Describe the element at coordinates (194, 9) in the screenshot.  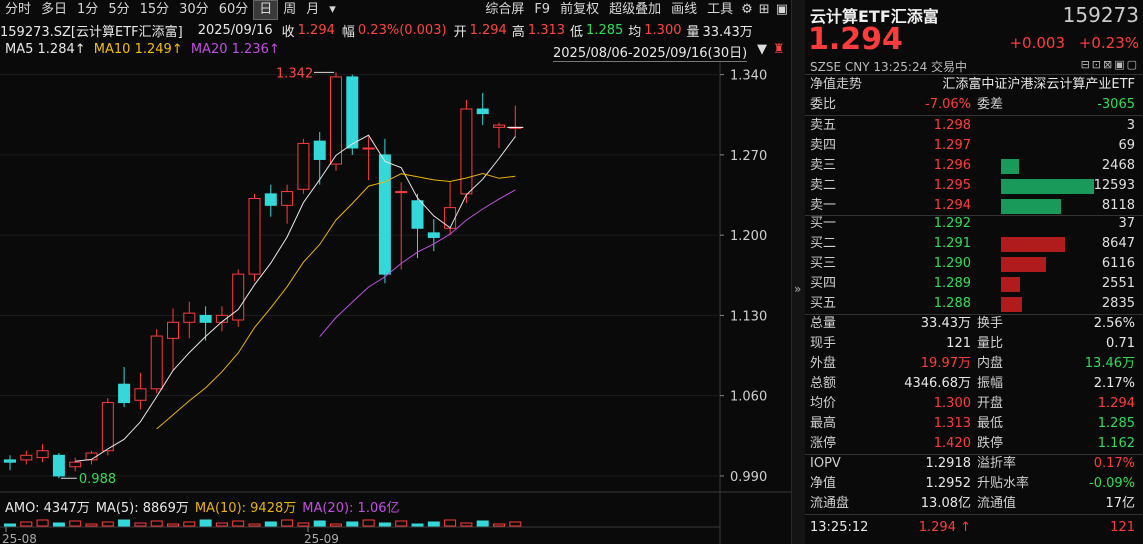
I see `period-tab-5: 30分` at that location.